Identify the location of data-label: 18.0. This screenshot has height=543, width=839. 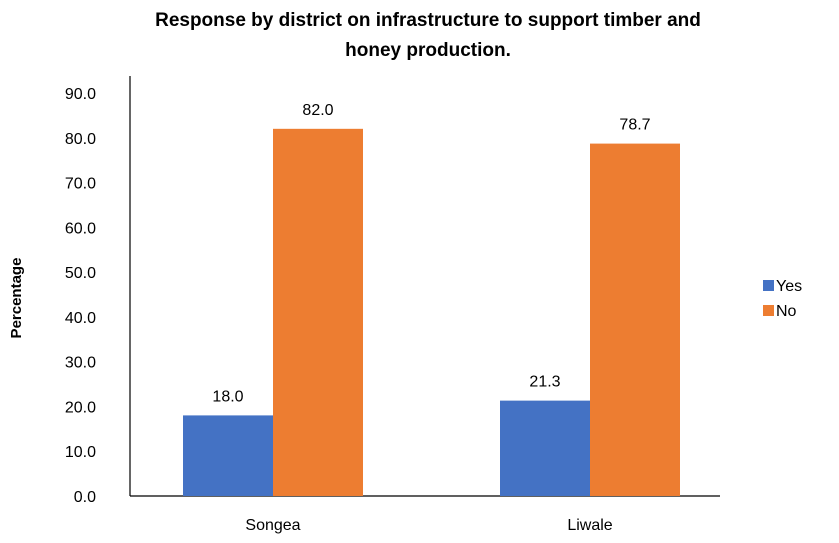
(227, 396).